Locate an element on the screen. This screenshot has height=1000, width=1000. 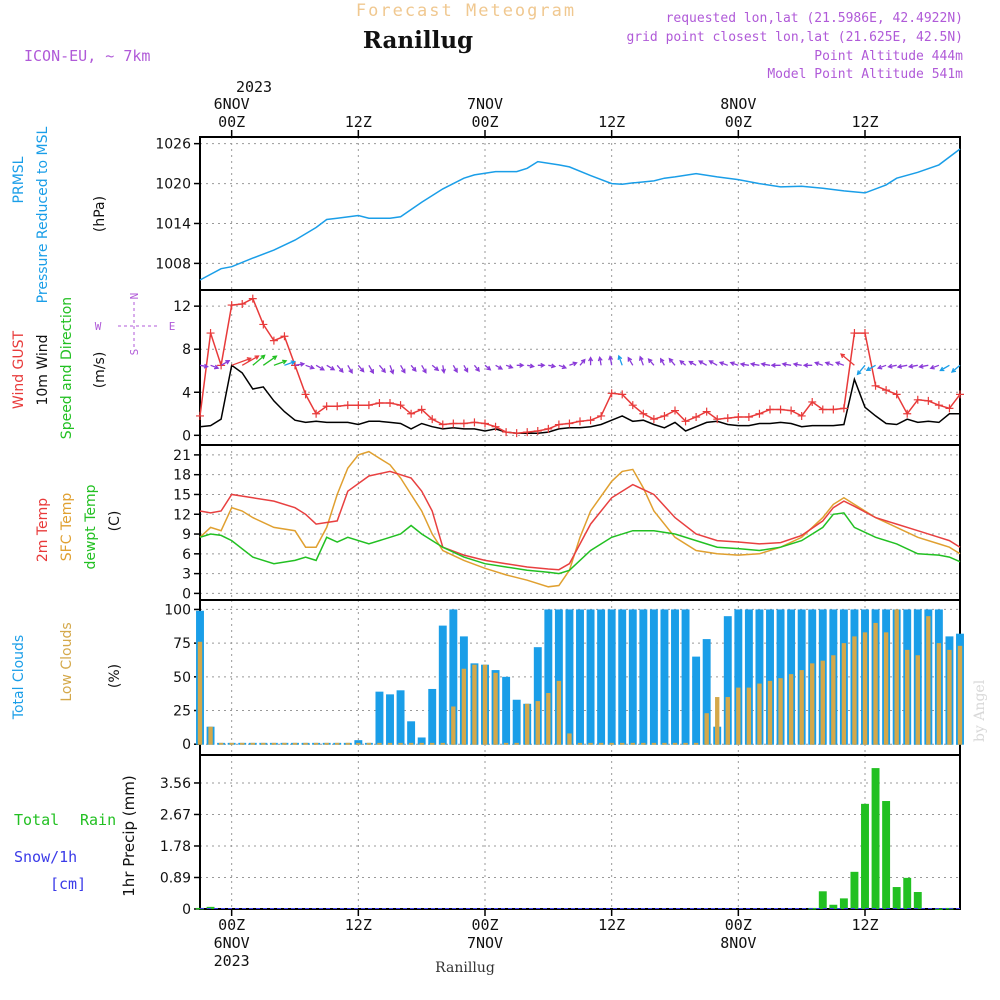
pressure-label-msl: Pressure Reduced to MSL is located at coordinates (43, 214).